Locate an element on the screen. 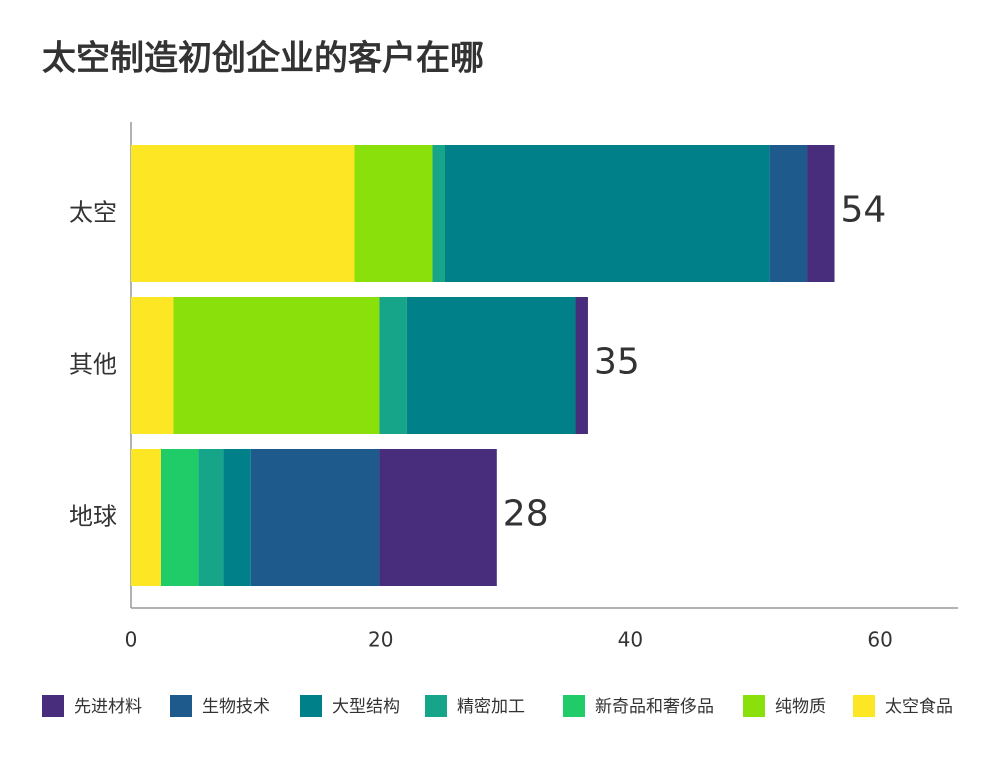 This screenshot has width=1000, height=775. y-tick-label: 其他 is located at coordinates (93, 365).